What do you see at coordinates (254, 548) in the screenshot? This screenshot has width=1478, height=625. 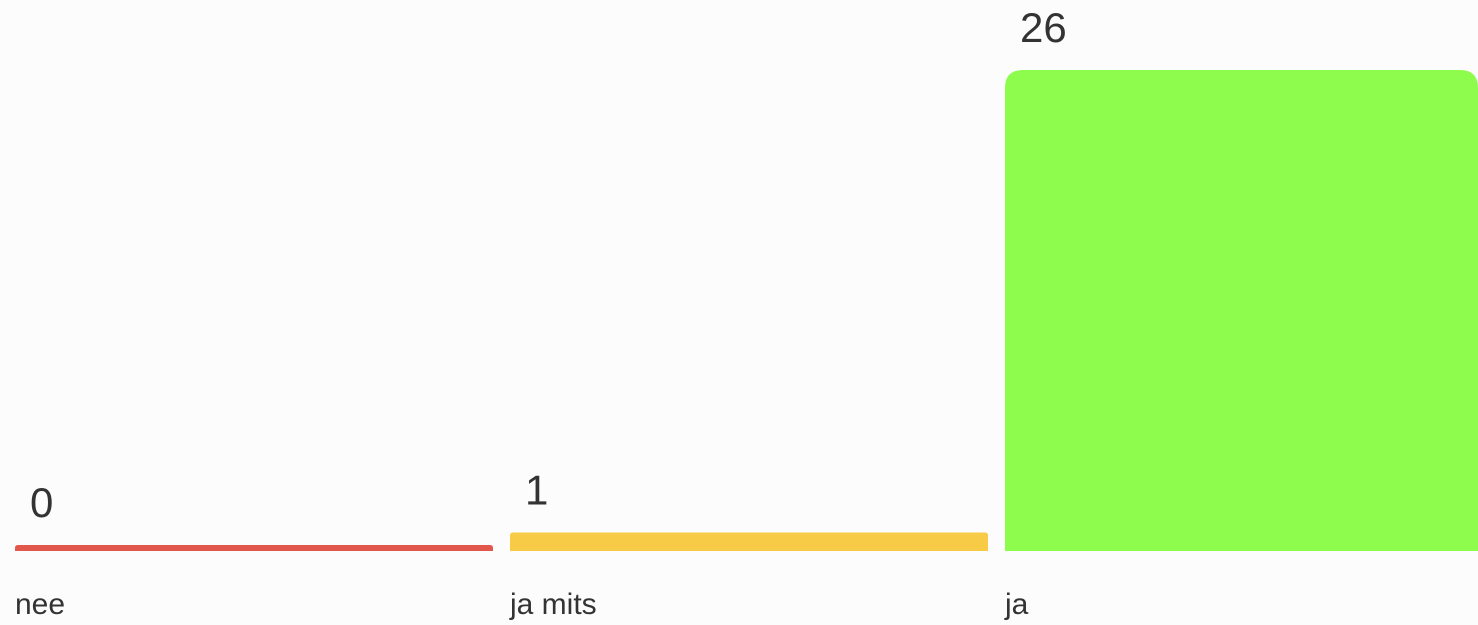 I see `bar-nee` at bounding box center [254, 548].